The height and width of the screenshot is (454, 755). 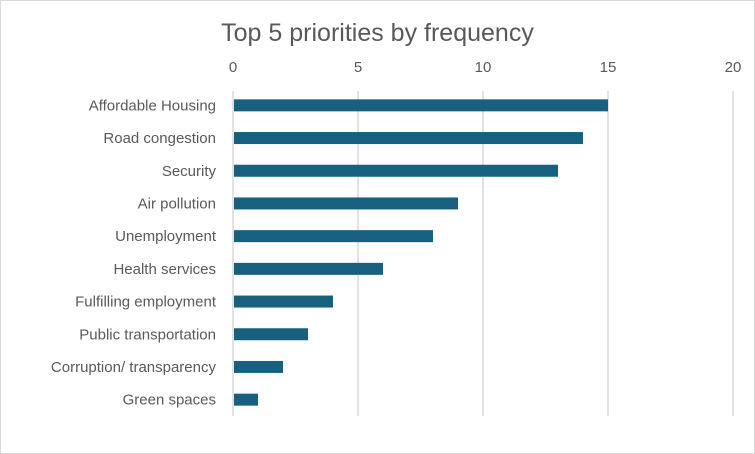 What do you see at coordinates (146, 302) in the screenshot?
I see `category-label: Fulfilling employment` at bounding box center [146, 302].